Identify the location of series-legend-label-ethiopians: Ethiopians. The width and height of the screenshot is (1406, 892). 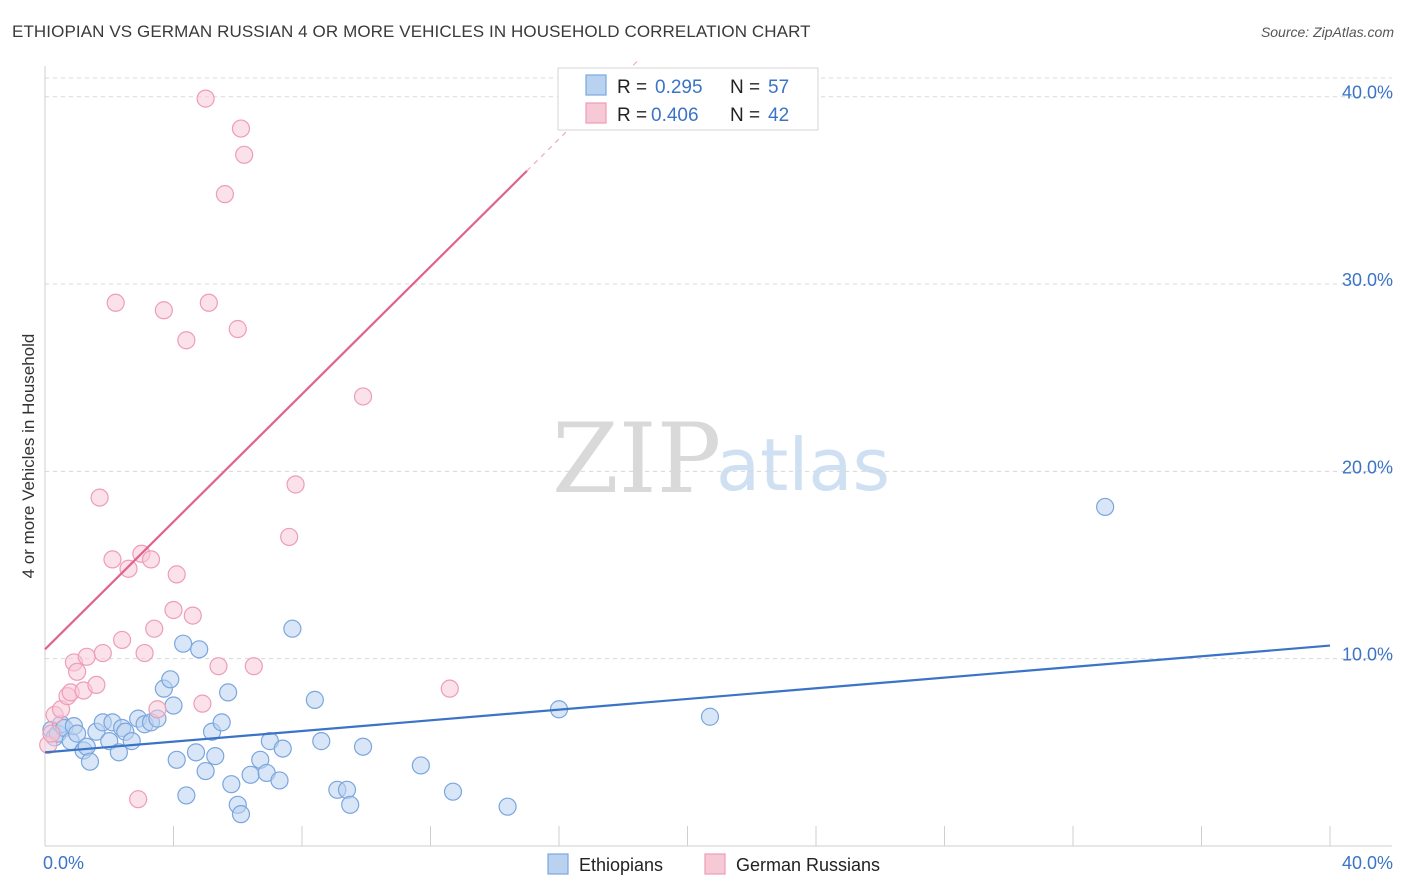
(621, 865).